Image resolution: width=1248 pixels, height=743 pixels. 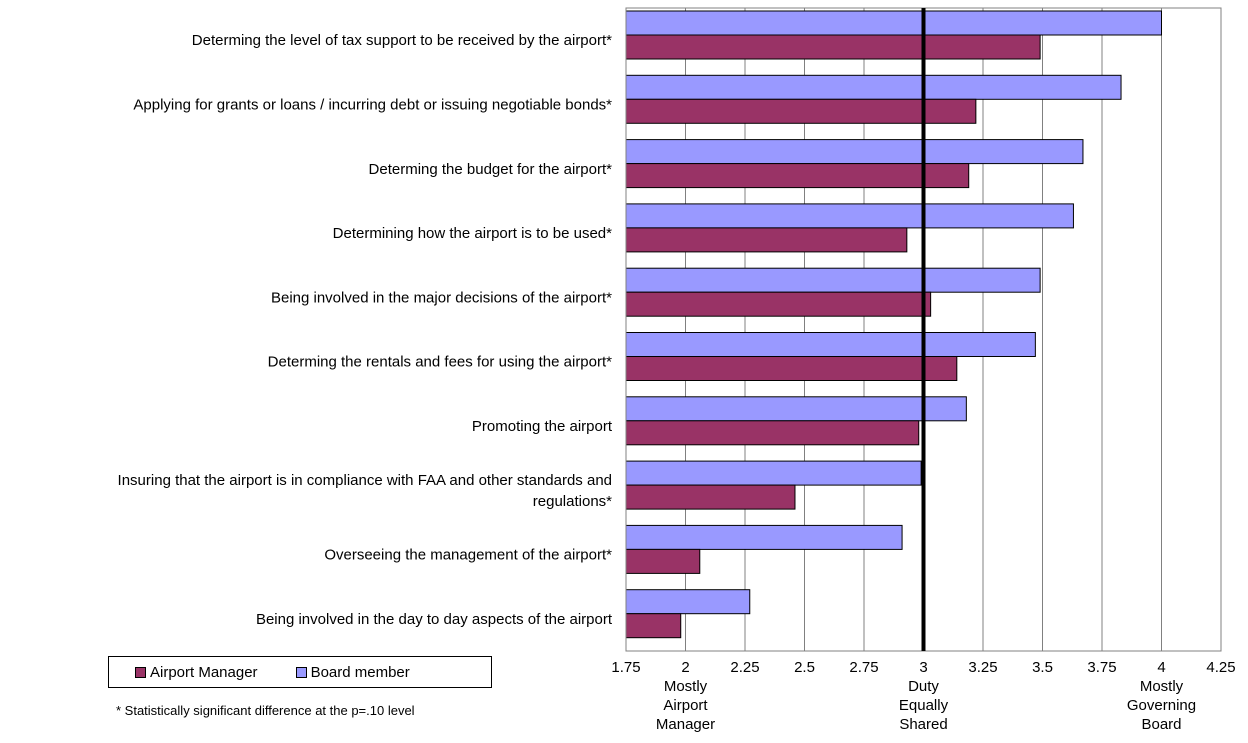 I want to click on legend: Airport Manager Board member, so click(x=300, y=672).